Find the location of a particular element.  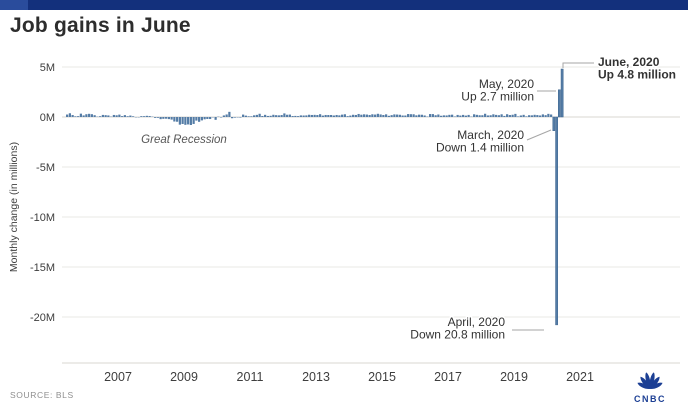

source-label: SOURCE: BLS is located at coordinates (42, 395).